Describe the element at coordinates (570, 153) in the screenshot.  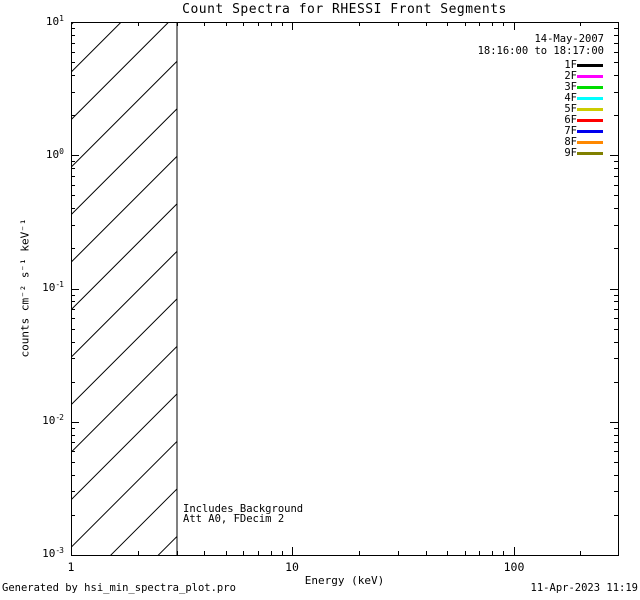
I see `legend-item-label: 9F` at that location.